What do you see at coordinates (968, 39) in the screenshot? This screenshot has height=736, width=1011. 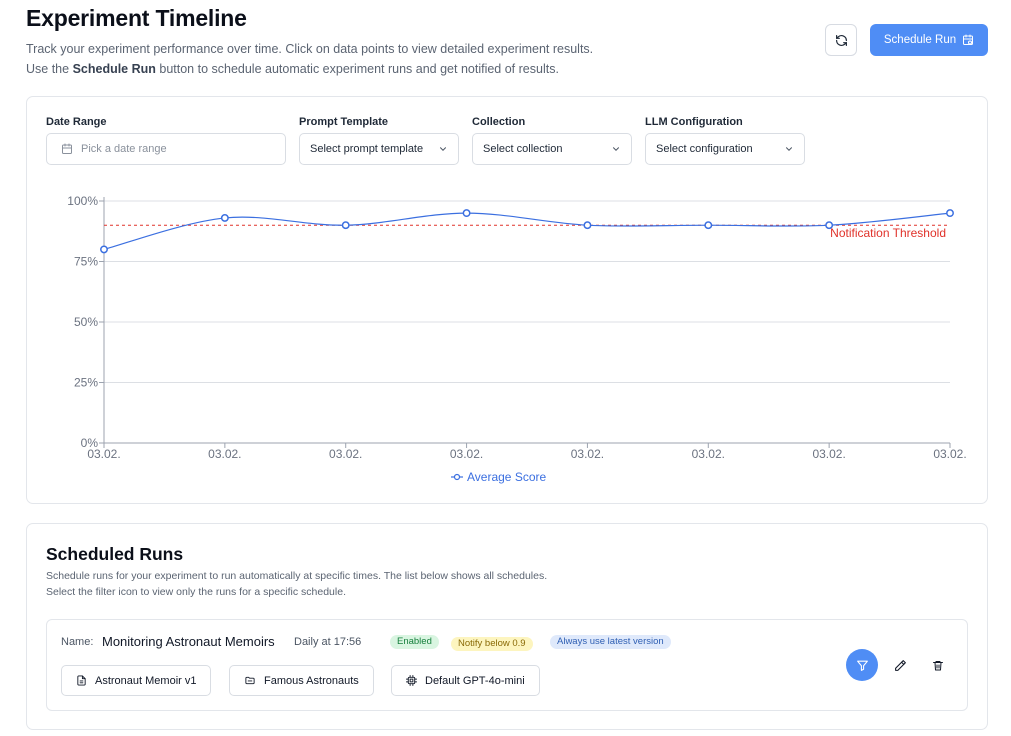 I see `calendar-clock-icon` at bounding box center [968, 39].